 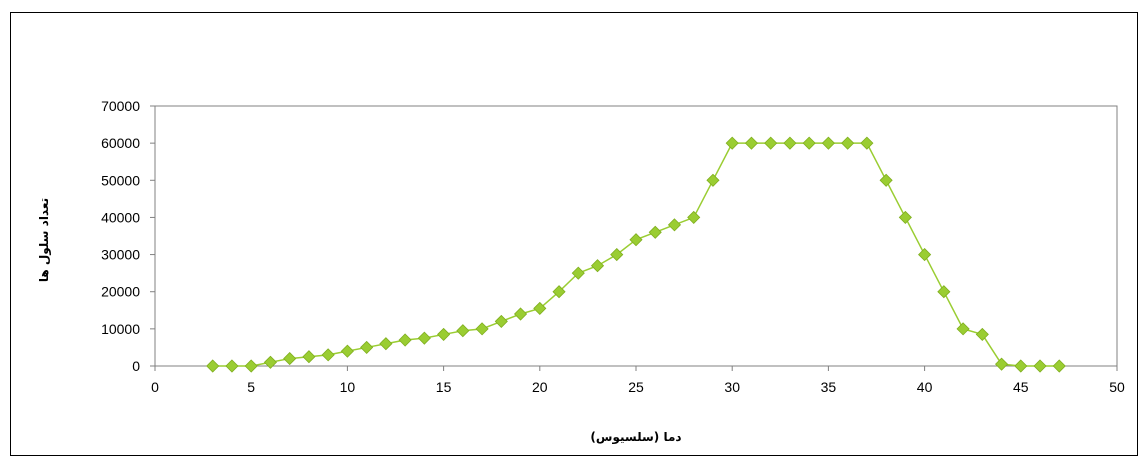 I want to click on y-tick-label: 50000, so click(x=120, y=180).